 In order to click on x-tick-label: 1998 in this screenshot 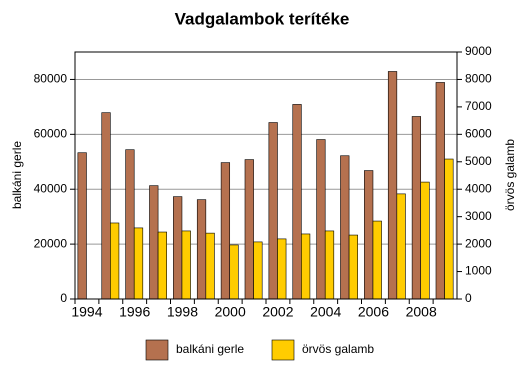, I will do `click(182, 312)`.